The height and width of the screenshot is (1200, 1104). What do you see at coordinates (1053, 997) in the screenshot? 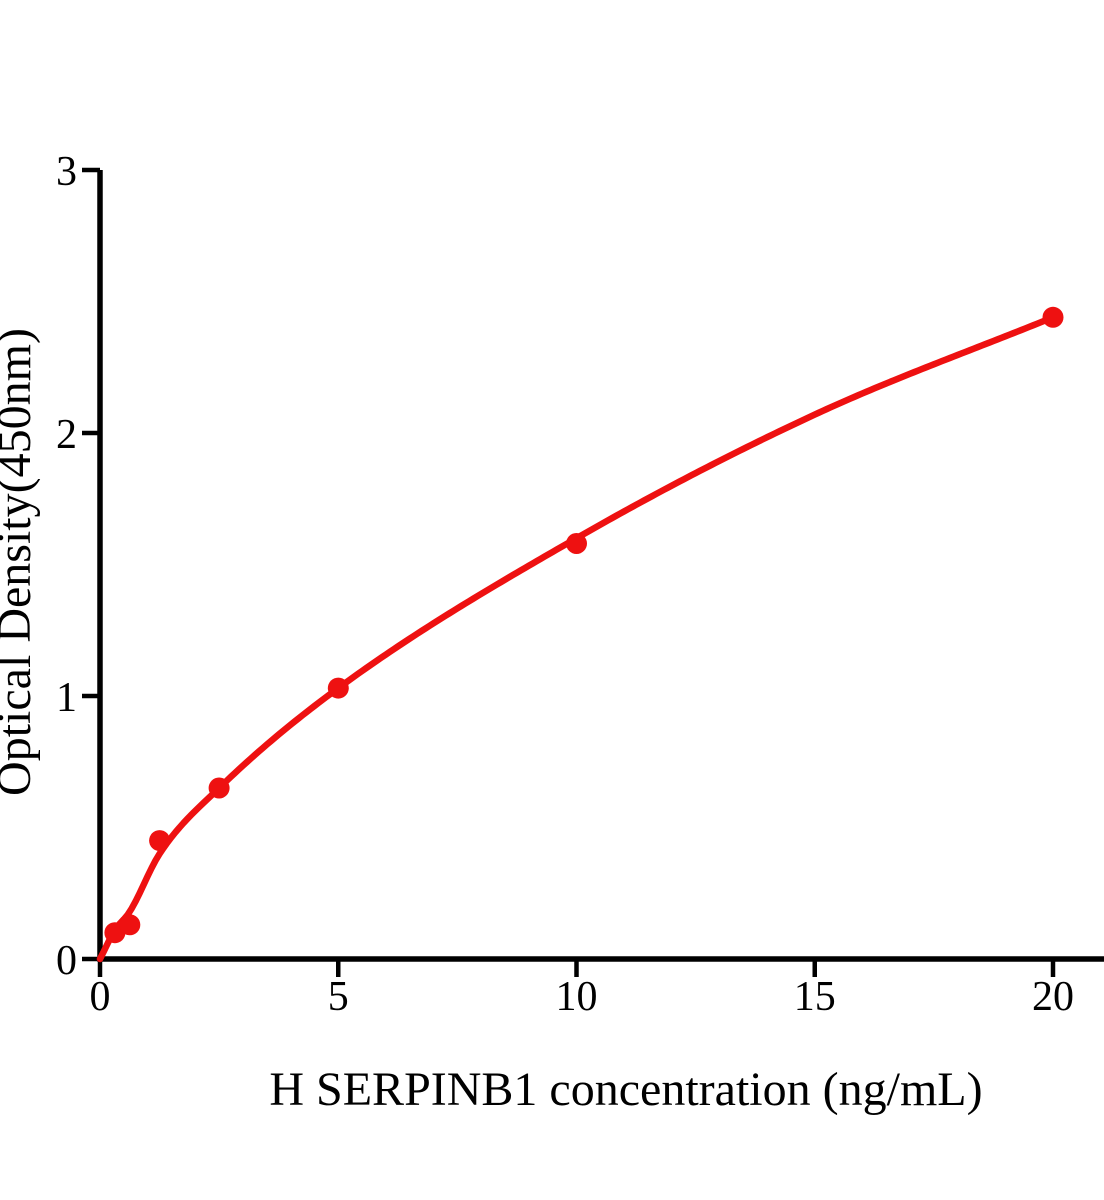
I see `x-tick-label: 20` at bounding box center [1053, 997].